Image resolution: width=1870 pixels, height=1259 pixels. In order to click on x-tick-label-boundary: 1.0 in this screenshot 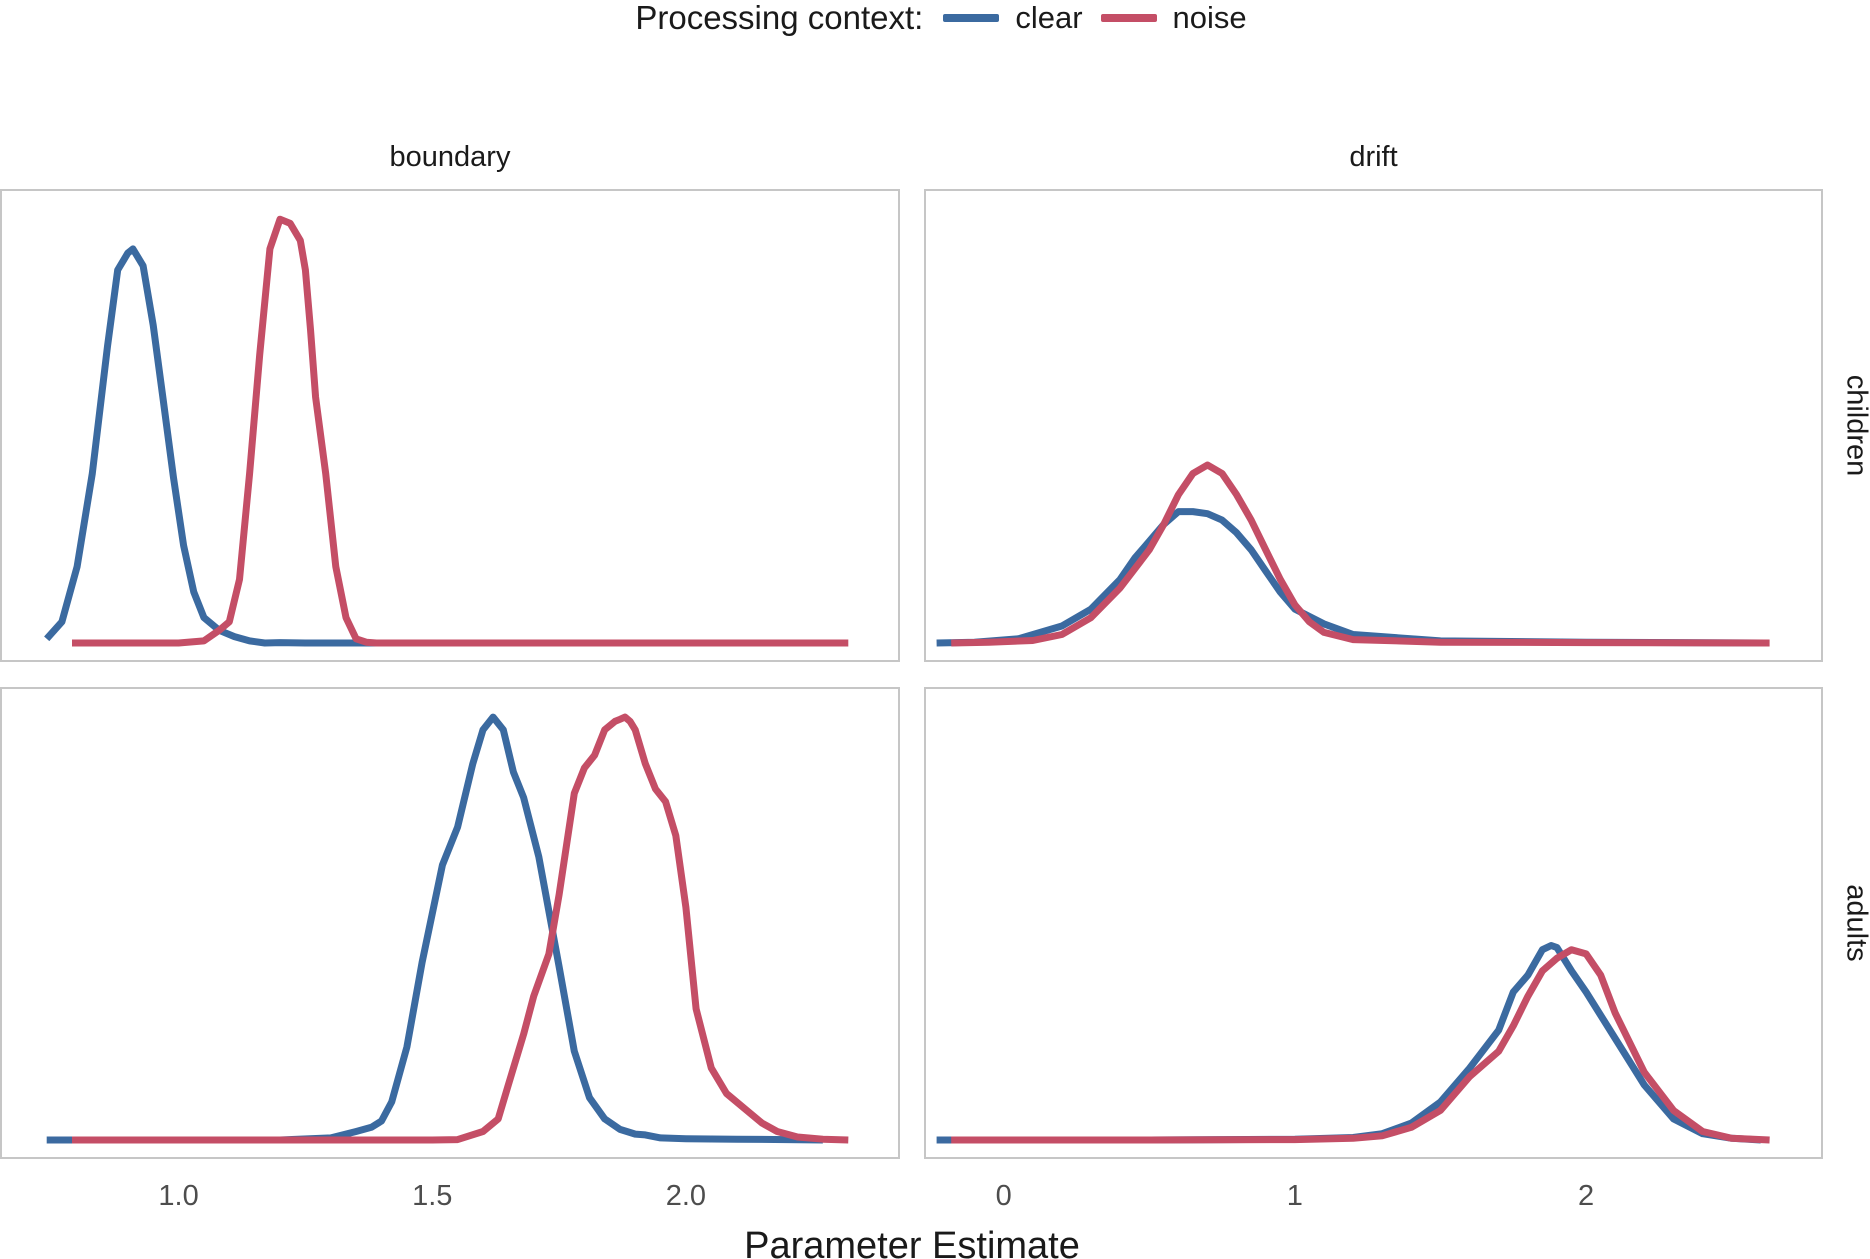, I will do `click(178, 1196)`.